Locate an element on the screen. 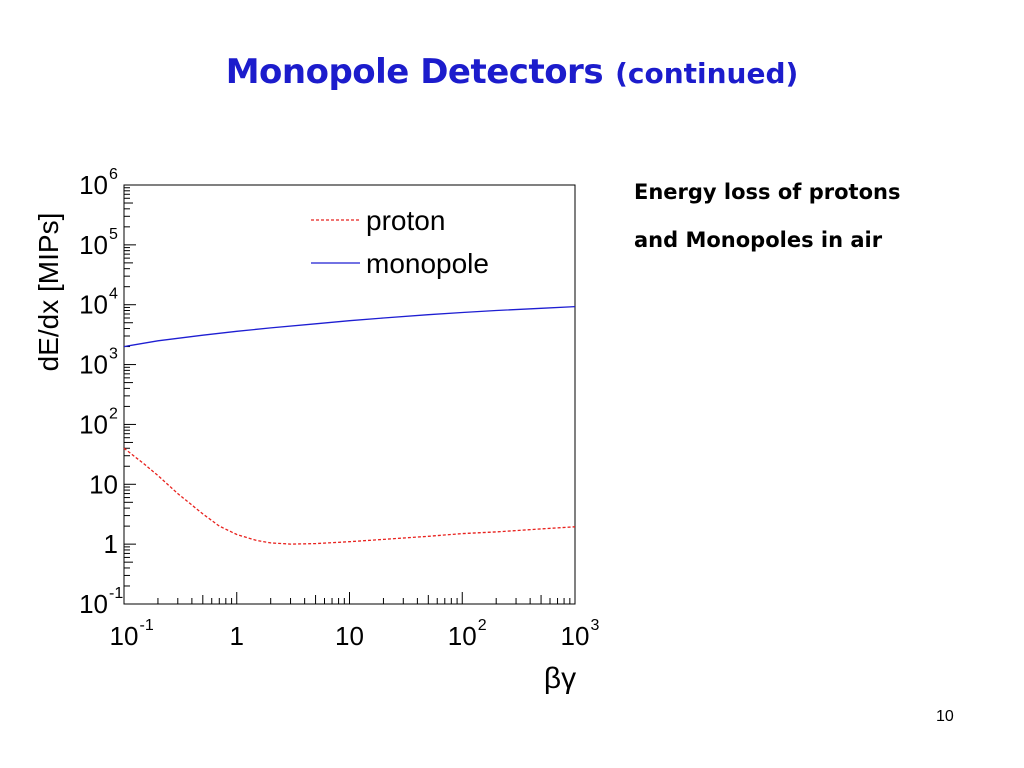  x-tick-label: 10 3 is located at coordinates (580, 634).